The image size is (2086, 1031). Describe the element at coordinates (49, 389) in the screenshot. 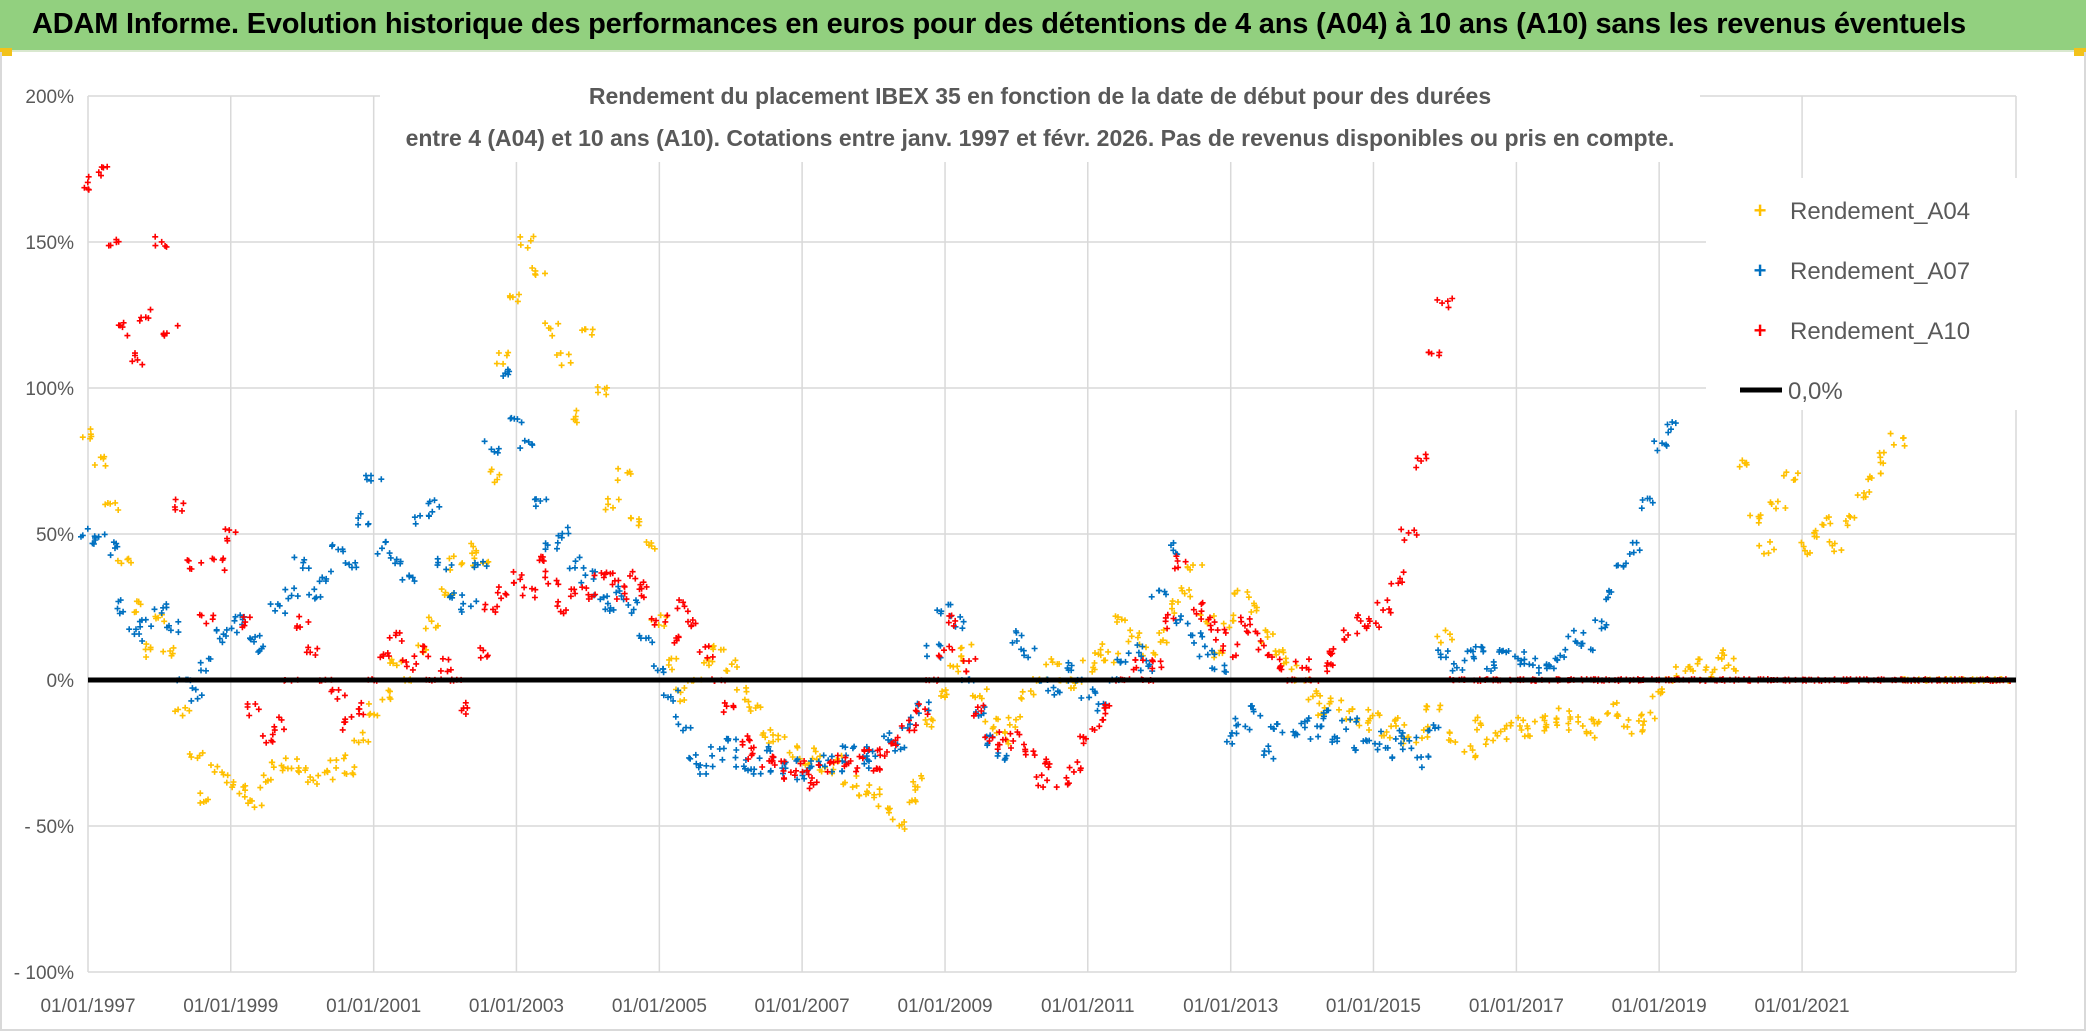

I see `y-tick-label: 100%` at that location.